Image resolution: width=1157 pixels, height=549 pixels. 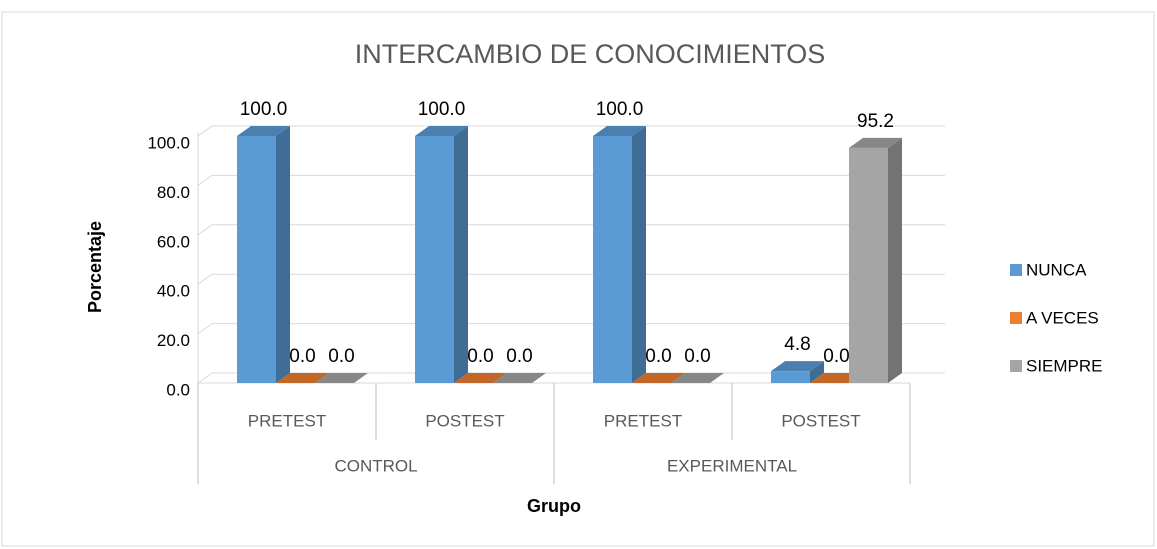 What do you see at coordinates (178, 389) in the screenshot?
I see `y-tick-label: 0.0` at bounding box center [178, 389].